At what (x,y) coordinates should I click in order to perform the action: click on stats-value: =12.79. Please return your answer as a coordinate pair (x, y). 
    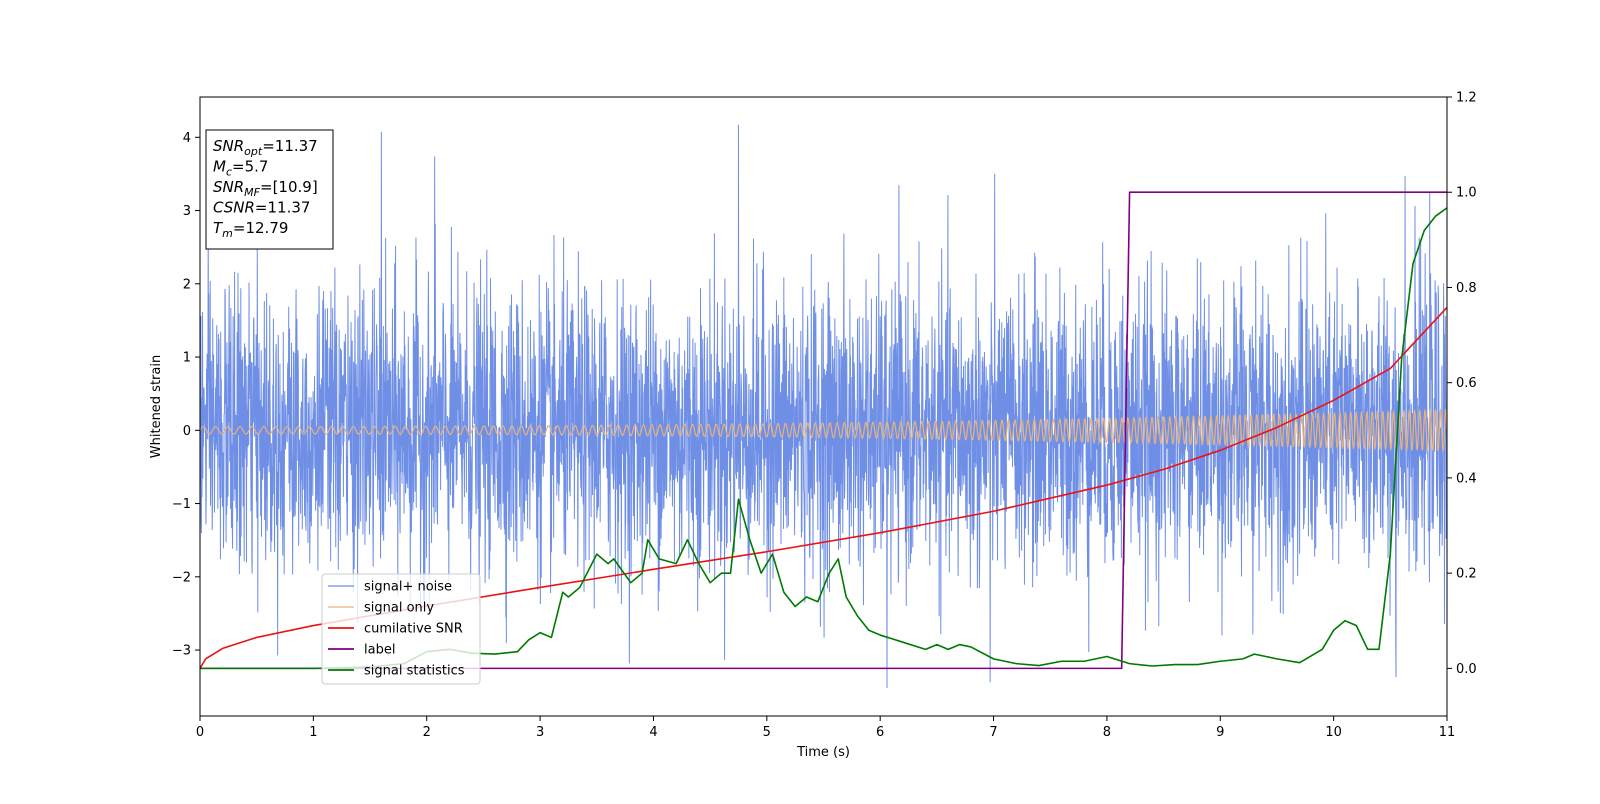
    Looking at the image, I should click on (261, 228).